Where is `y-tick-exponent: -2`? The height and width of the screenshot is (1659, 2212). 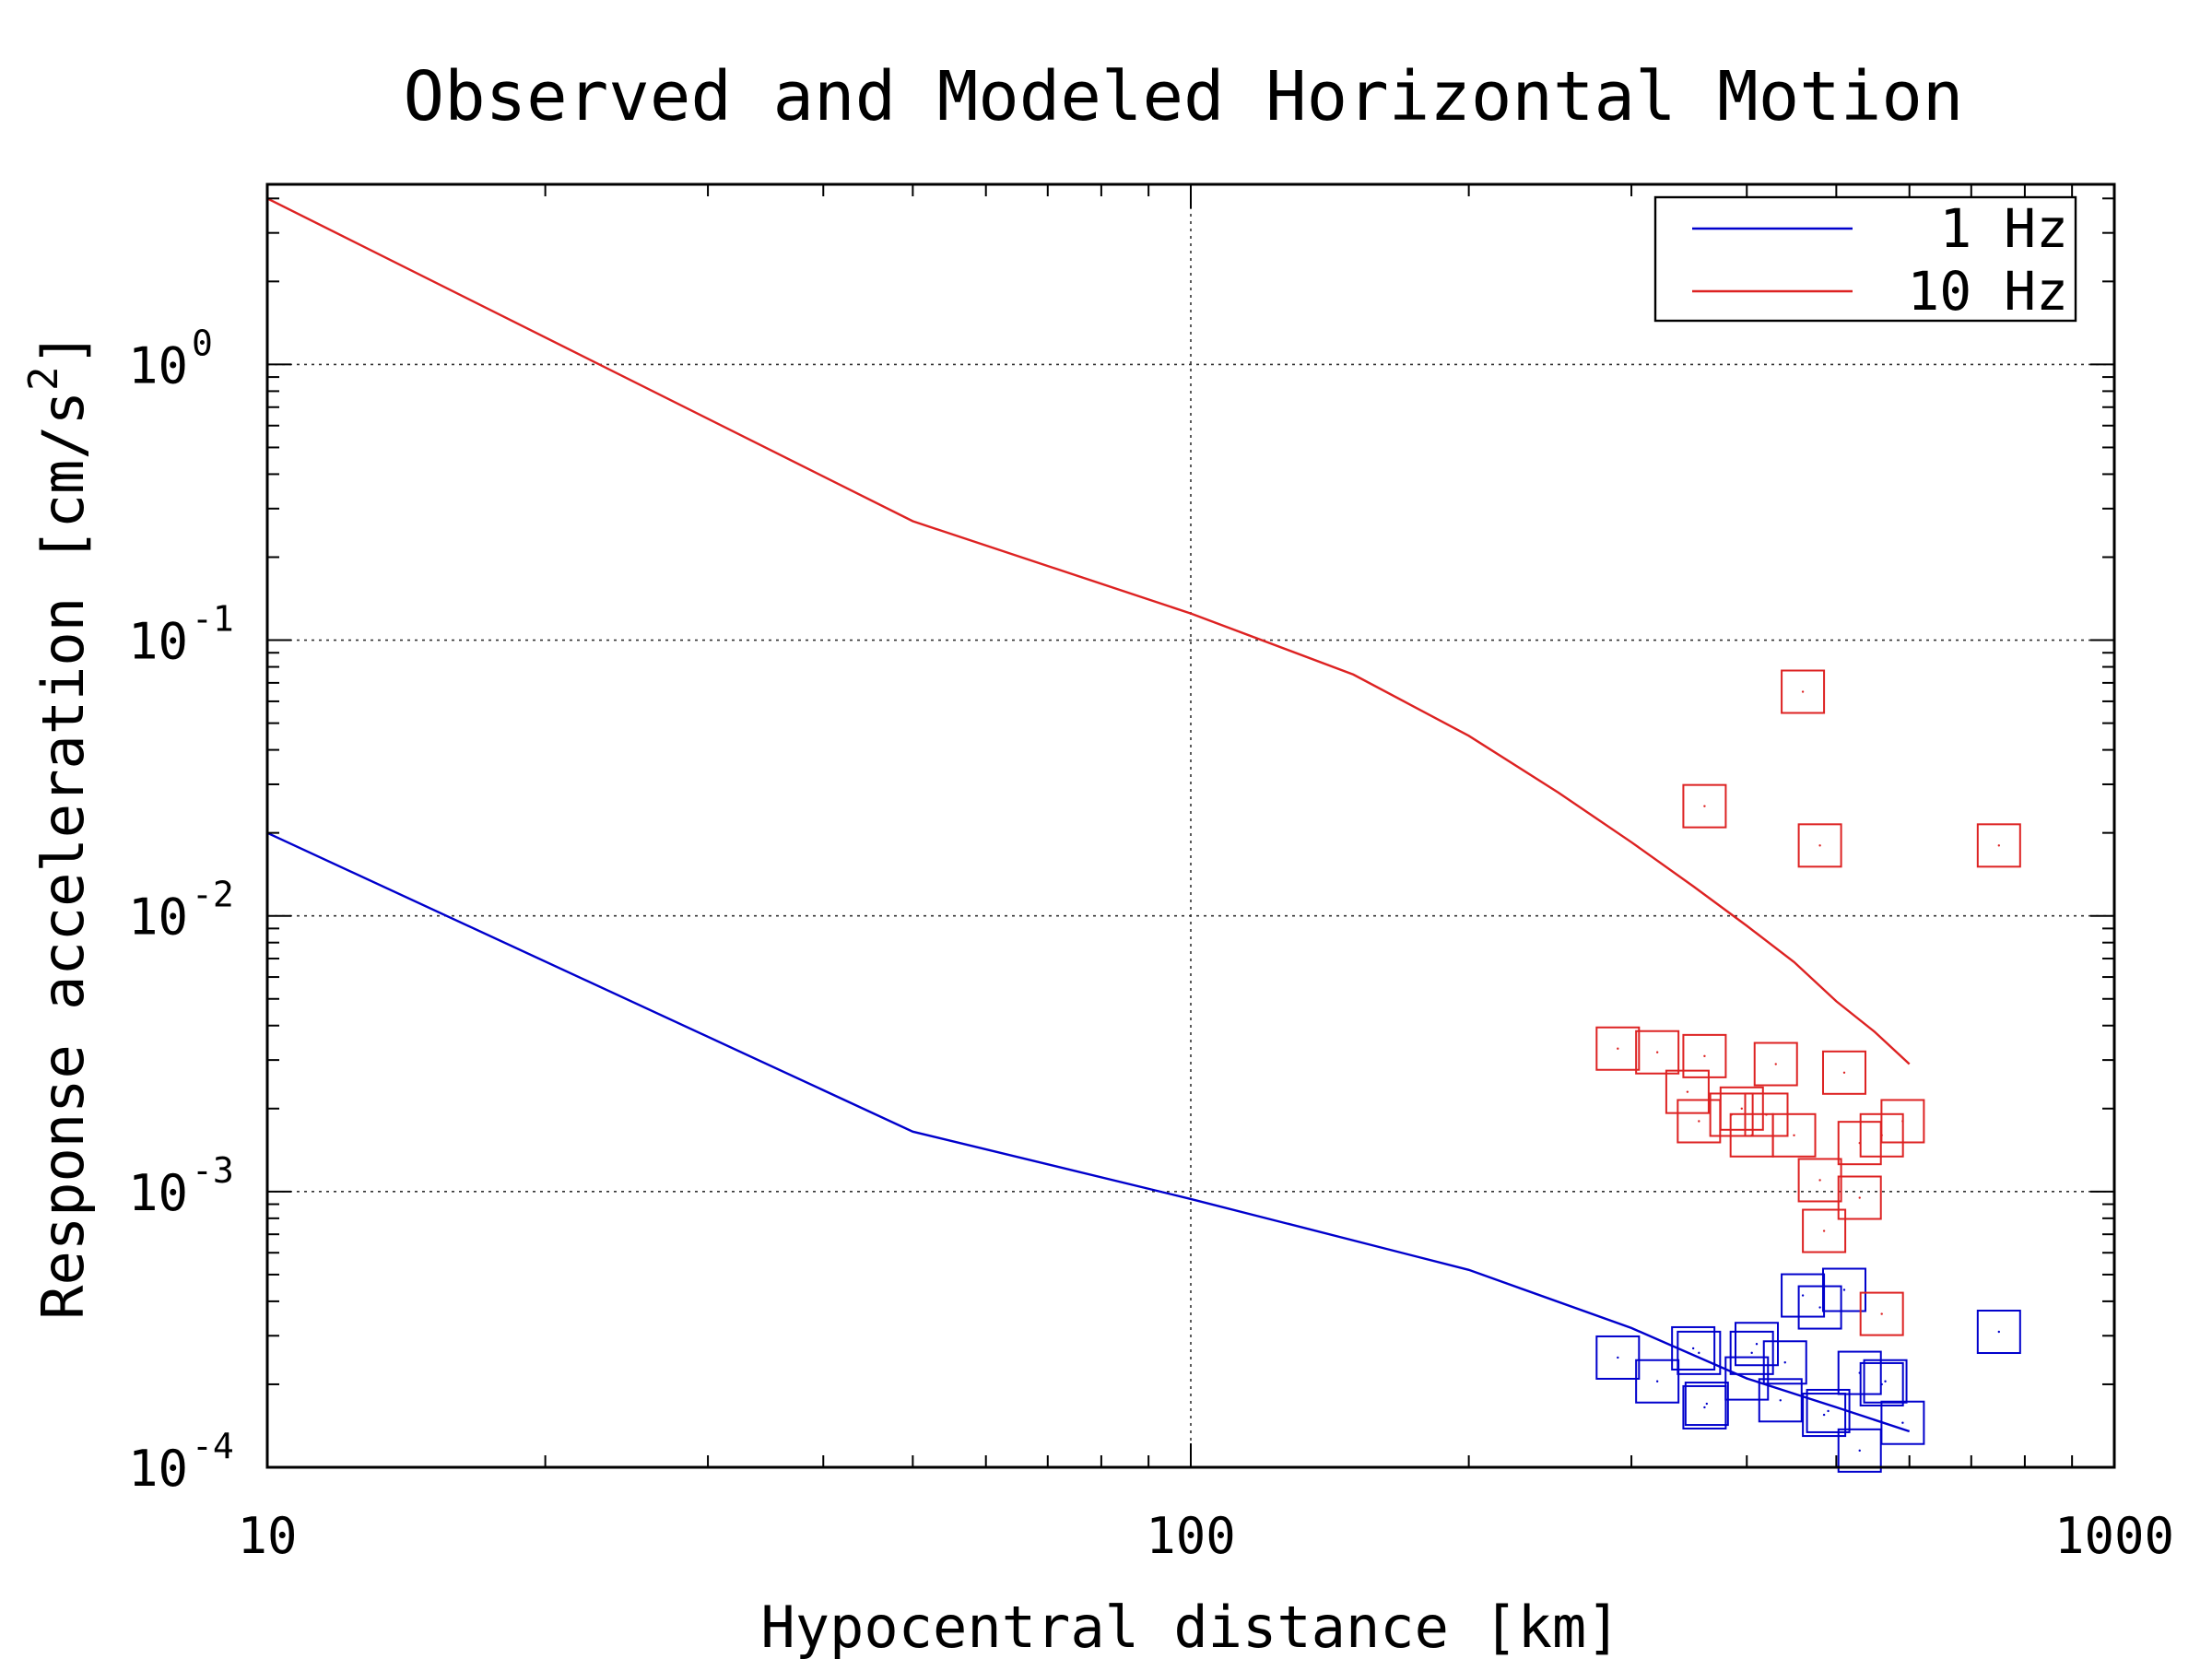
y-tick-exponent: -2 is located at coordinates (213, 895).